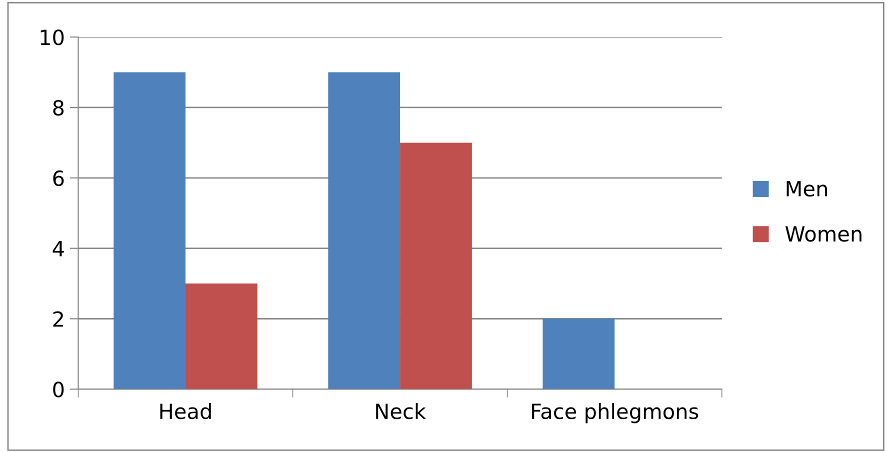 The width and height of the screenshot is (889, 452). Describe the element at coordinates (58, 248) in the screenshot. I see `y-tick-label: 4` at that location.